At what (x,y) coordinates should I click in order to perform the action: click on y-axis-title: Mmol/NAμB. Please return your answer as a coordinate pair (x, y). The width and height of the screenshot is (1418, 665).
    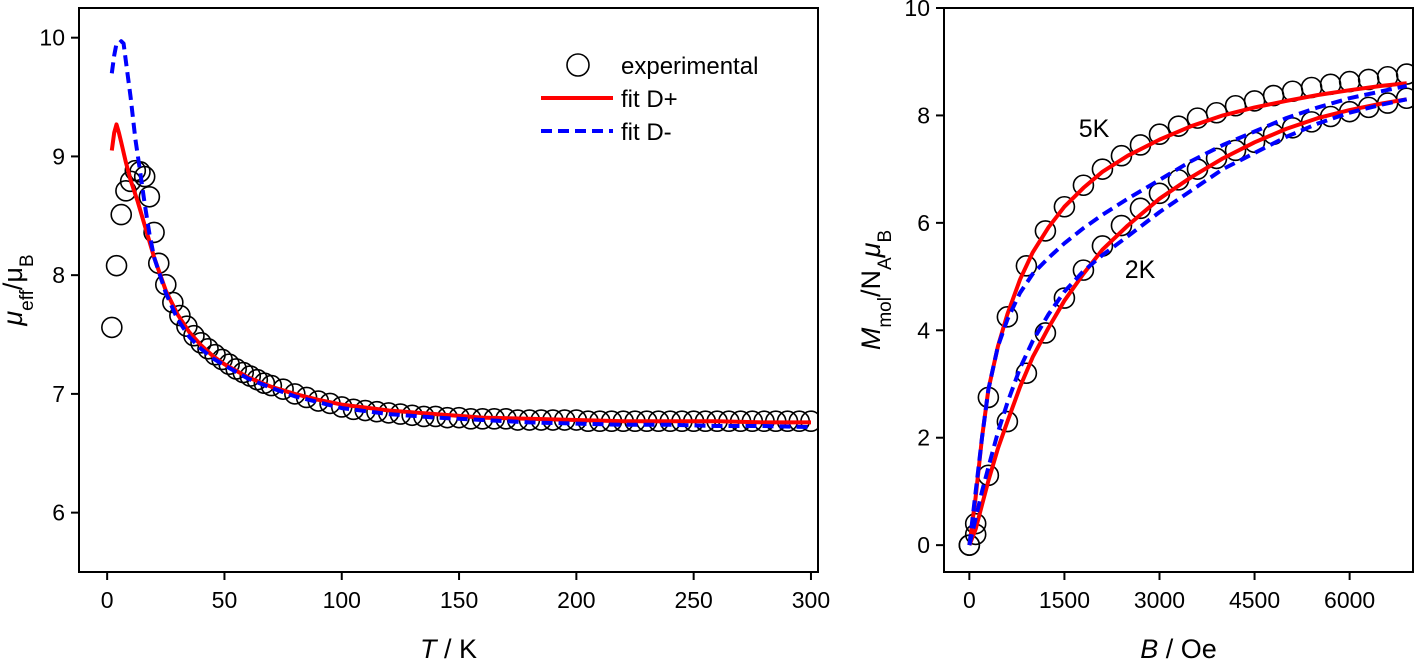
    Looking at the image, I should click on (876, 290).